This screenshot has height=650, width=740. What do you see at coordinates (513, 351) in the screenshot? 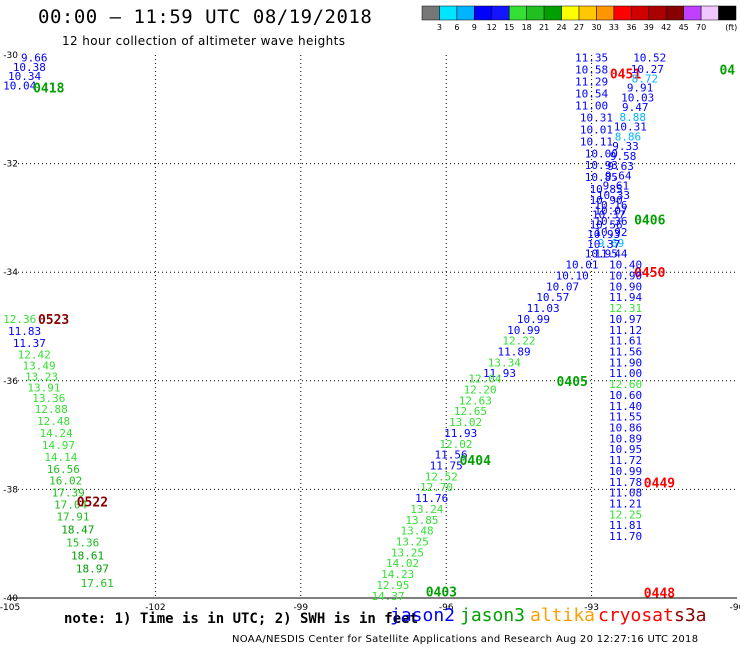
I see `swh-value: 11.89` at bounding box center [513, 351].